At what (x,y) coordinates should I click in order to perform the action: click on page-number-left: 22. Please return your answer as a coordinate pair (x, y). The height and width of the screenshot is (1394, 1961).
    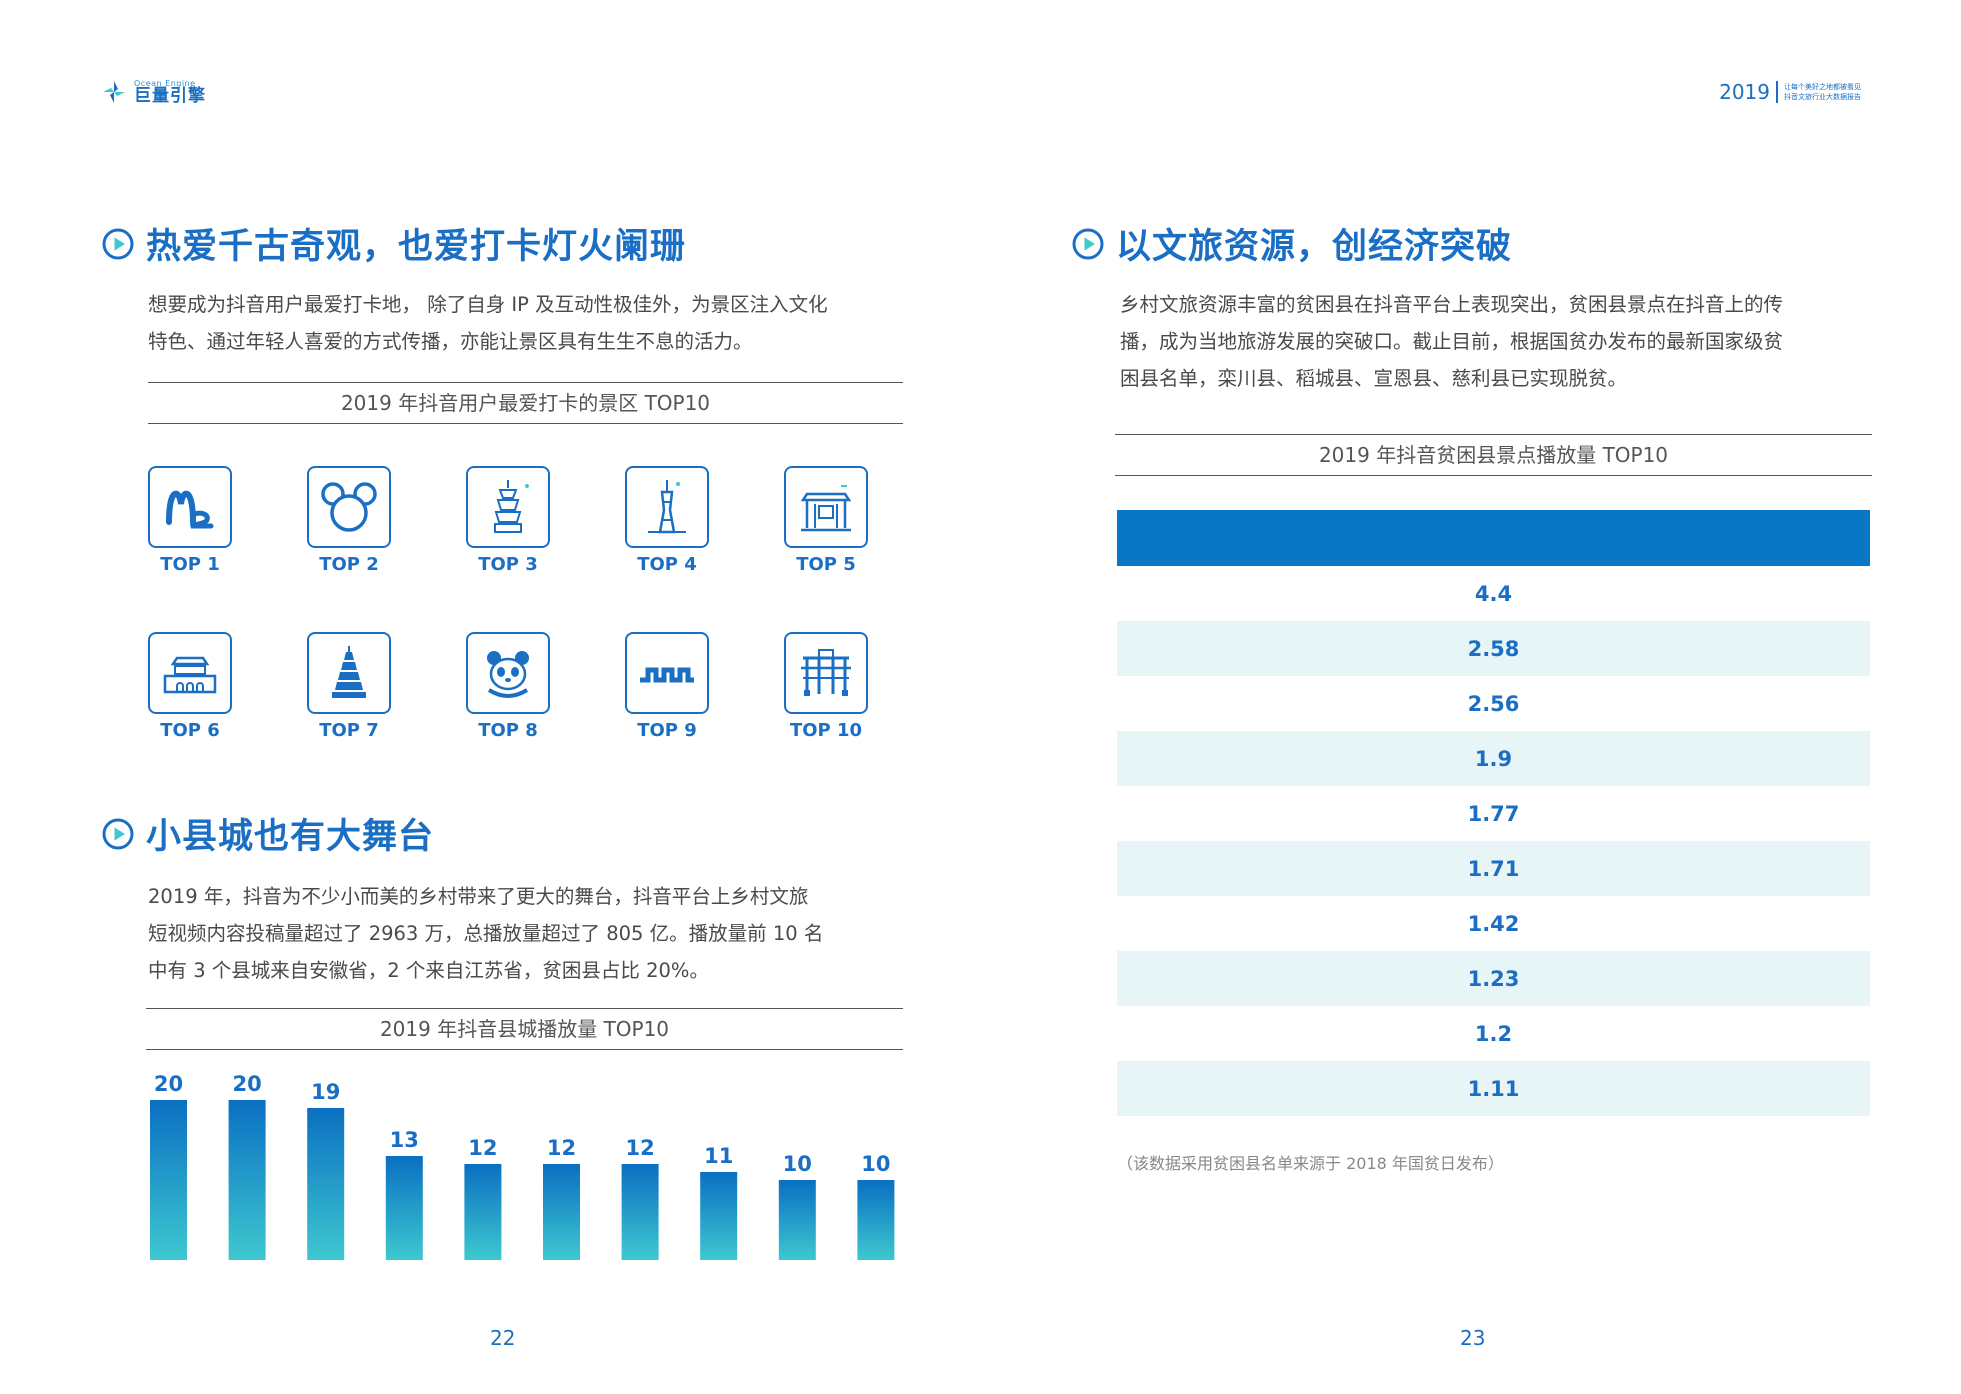
    Looking at the image, I should click on (503, 1338).